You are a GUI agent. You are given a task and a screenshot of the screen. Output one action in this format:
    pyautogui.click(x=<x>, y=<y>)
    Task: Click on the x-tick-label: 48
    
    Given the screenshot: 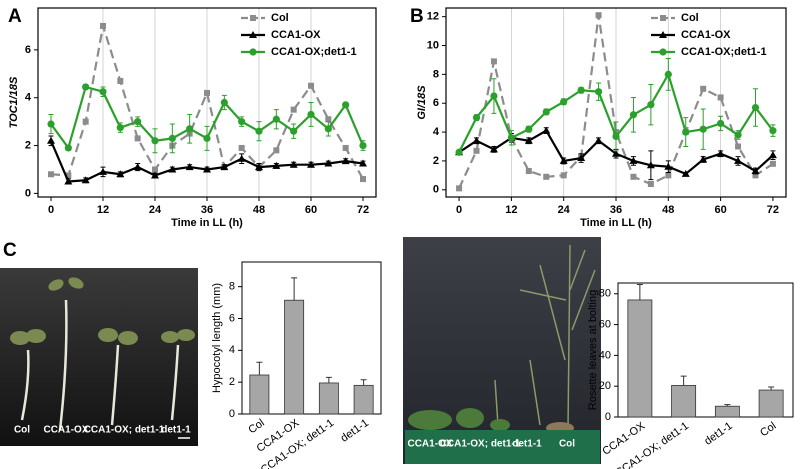 What is the action you would take?
    pyautogui.click(x=259, y=210)
    